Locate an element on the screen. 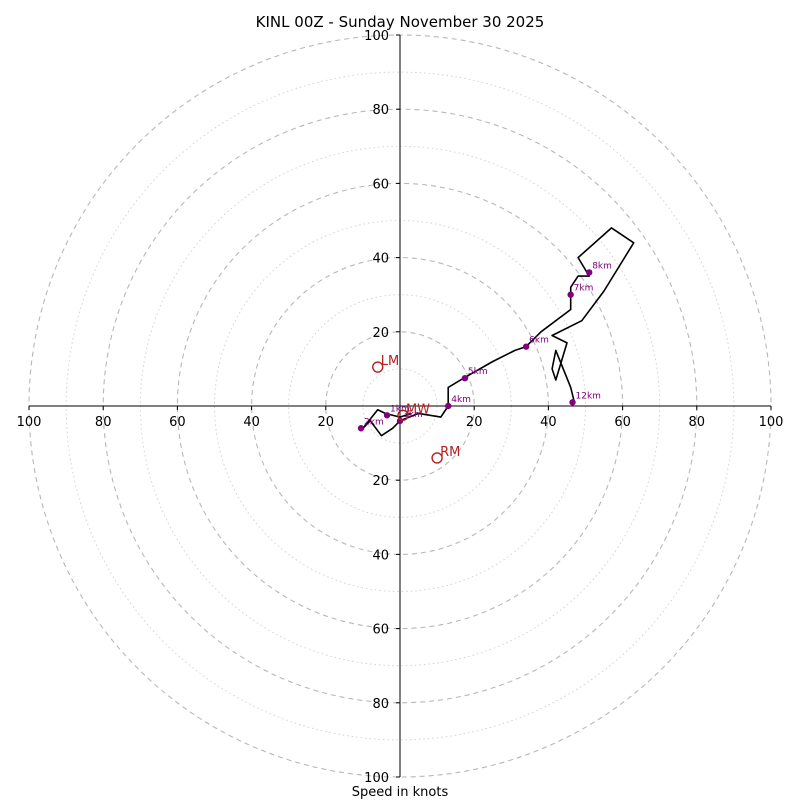  hodograph-trace is located at coordinates (498, 332).